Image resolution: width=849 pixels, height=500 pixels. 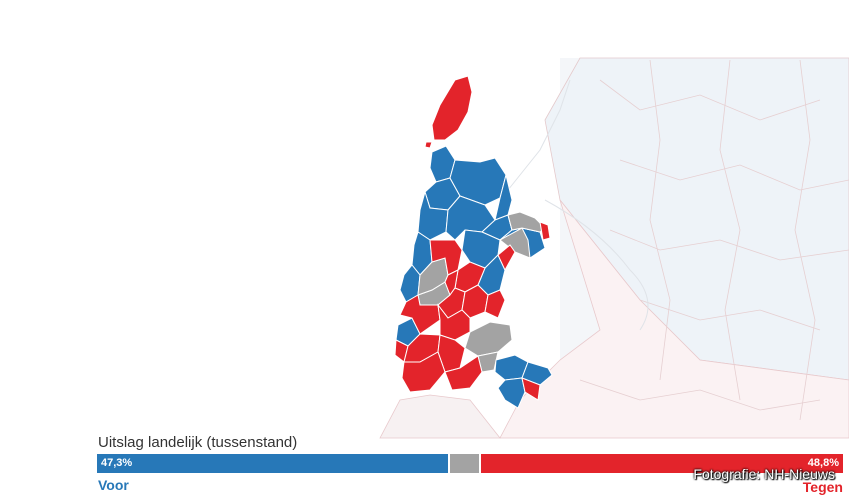 What do you see at coordinates (464, 463) in the screenshot?
I see `blanco-bar` at bounding box center [464, 463].